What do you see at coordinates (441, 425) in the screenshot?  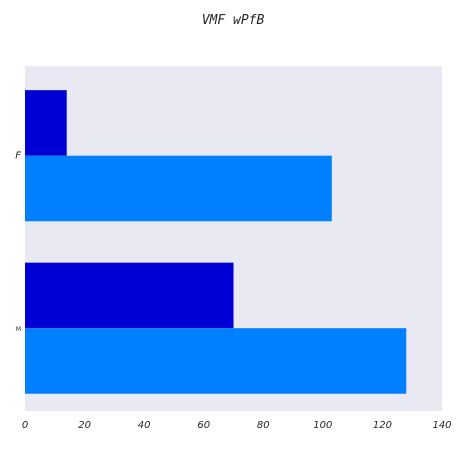 I see `x-tick-label: 140` at bounding box center [441, 425].